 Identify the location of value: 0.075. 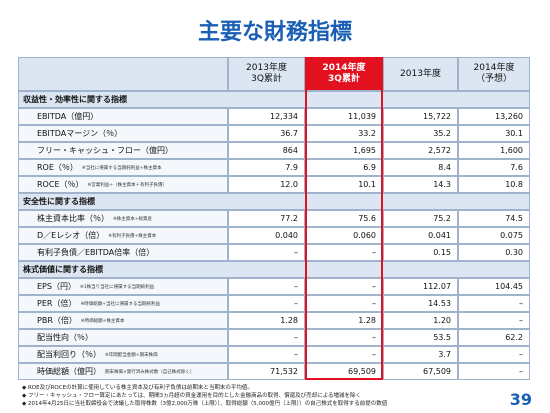
(494, 235).